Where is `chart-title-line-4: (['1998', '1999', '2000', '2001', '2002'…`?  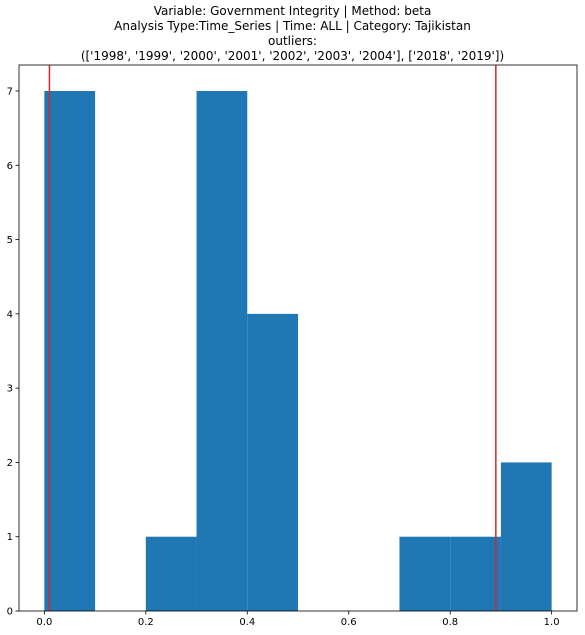 chart-title-line-4: (['1998', '1999', '2000', '2001', '2002'… is located at coordinates (292, 56).